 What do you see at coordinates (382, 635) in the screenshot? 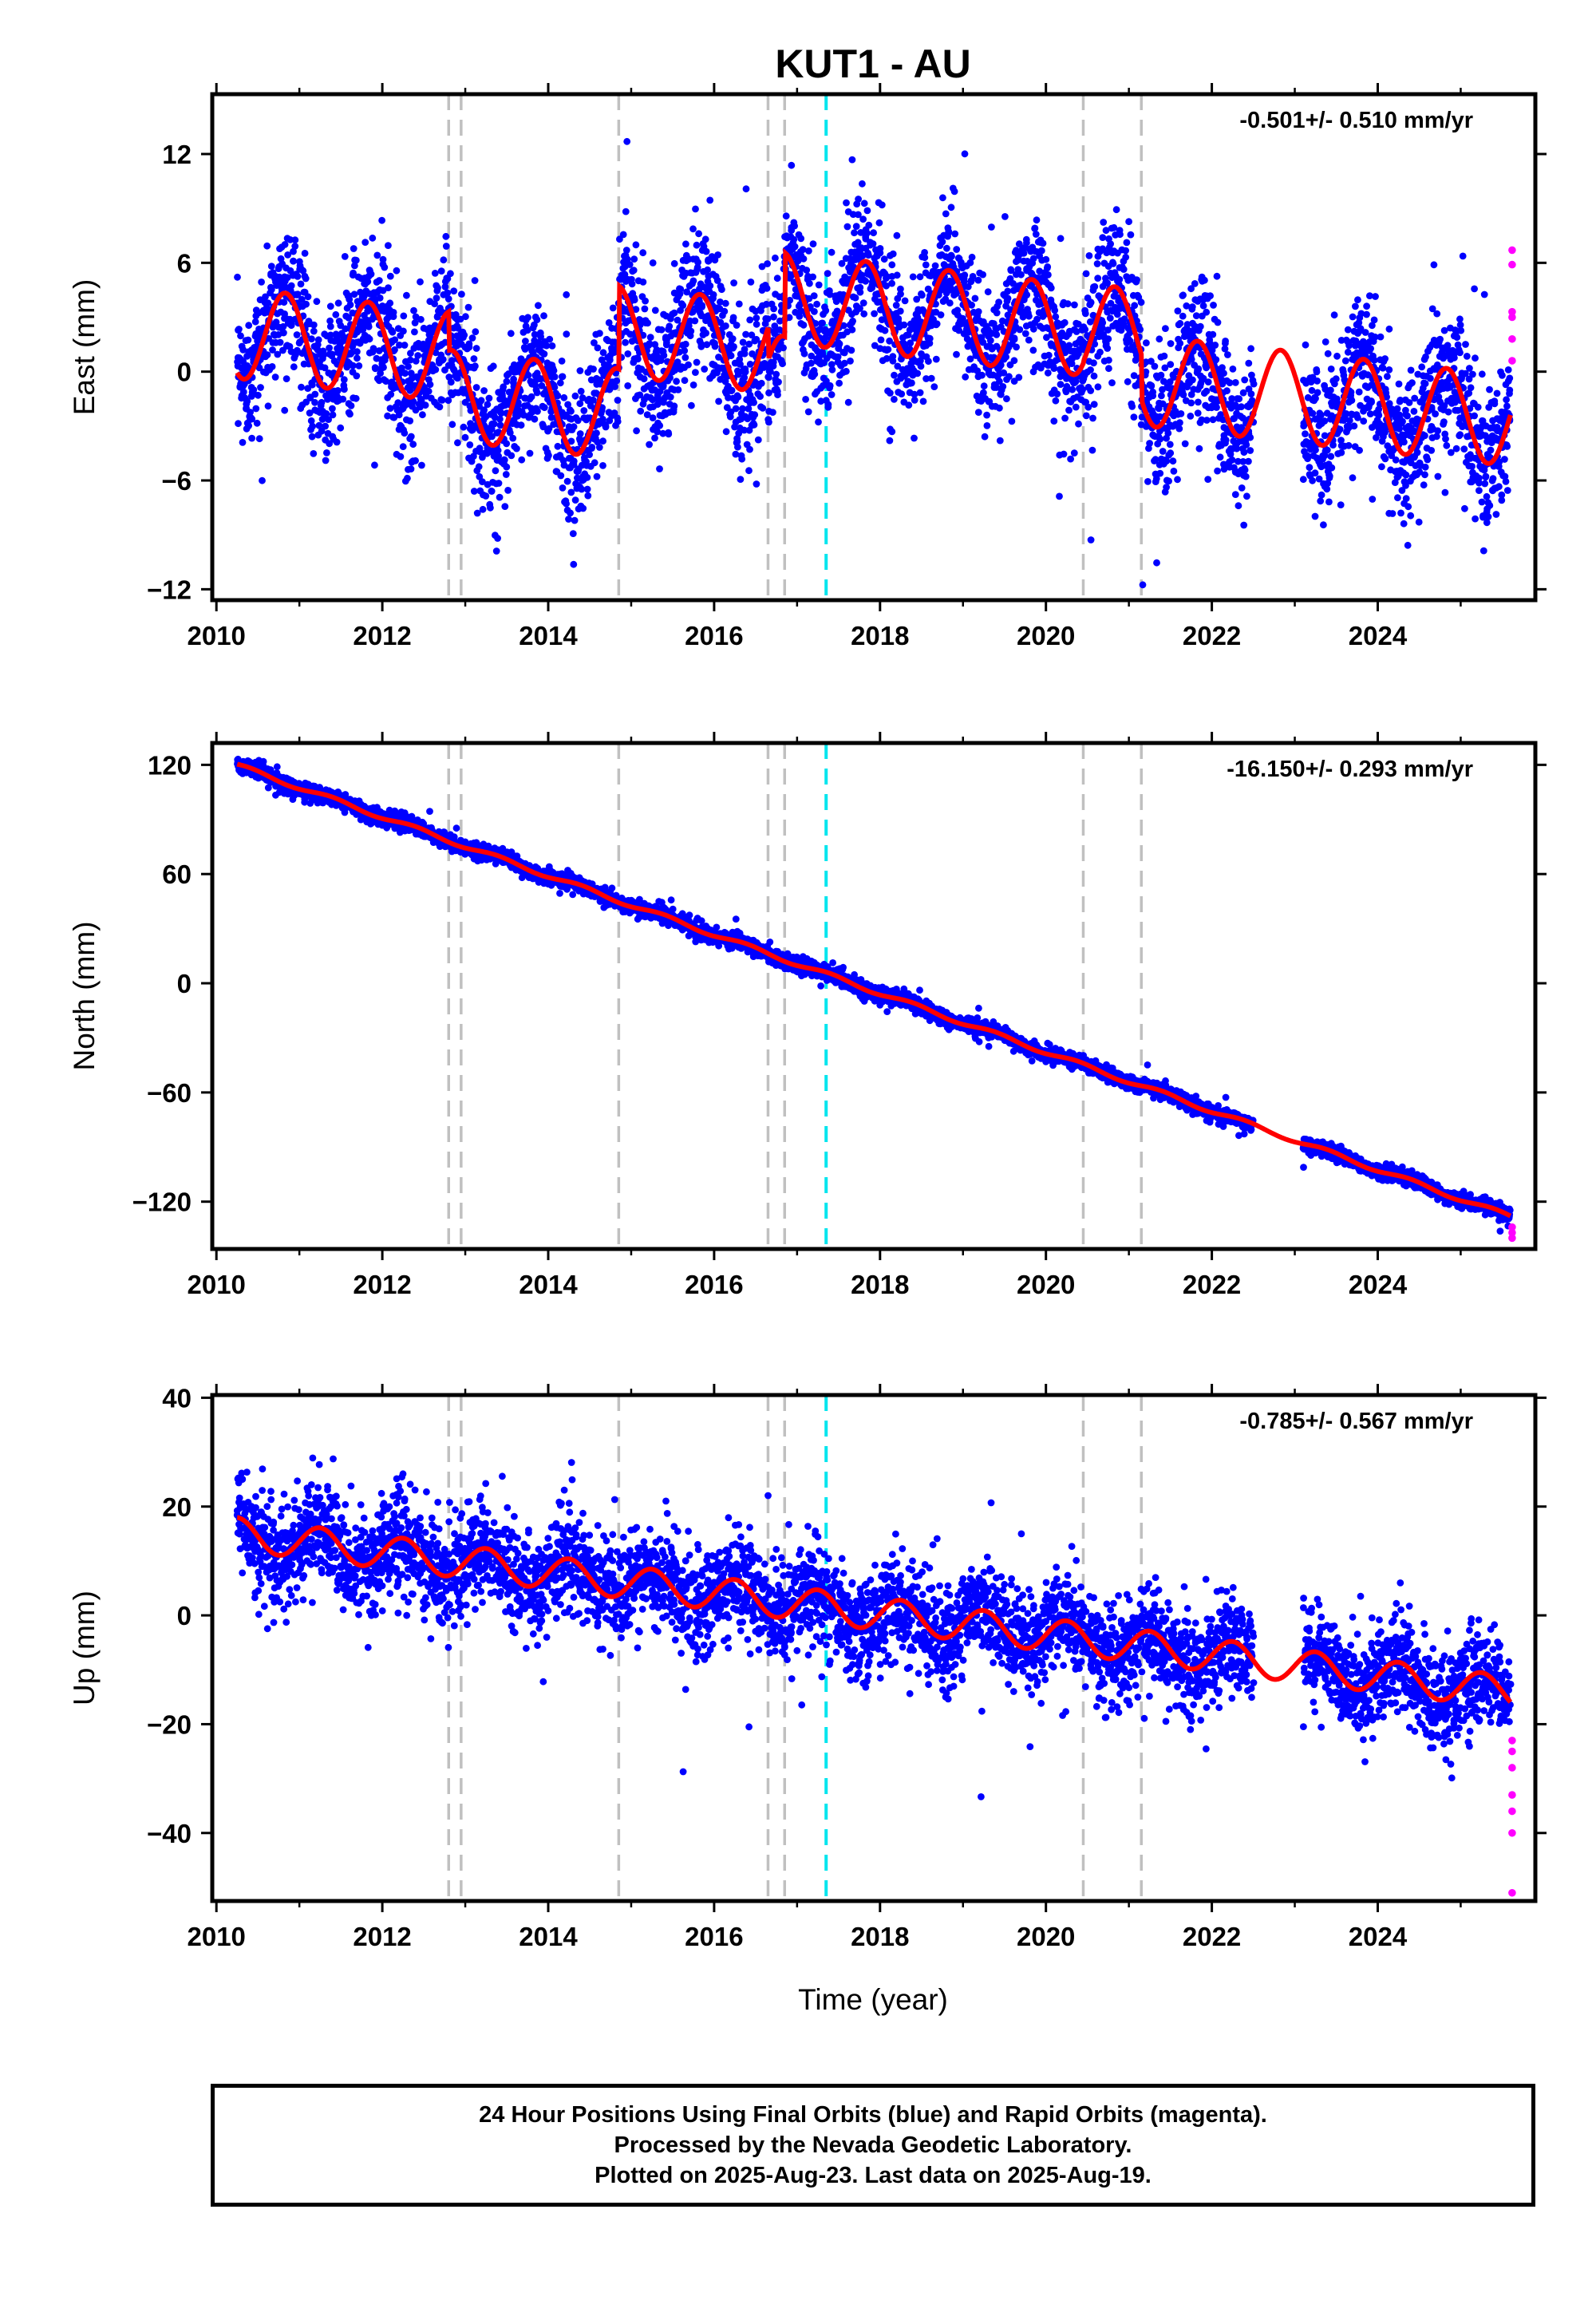
I see `east-x-tick-label: 2012` at bounding box center [382, 635].